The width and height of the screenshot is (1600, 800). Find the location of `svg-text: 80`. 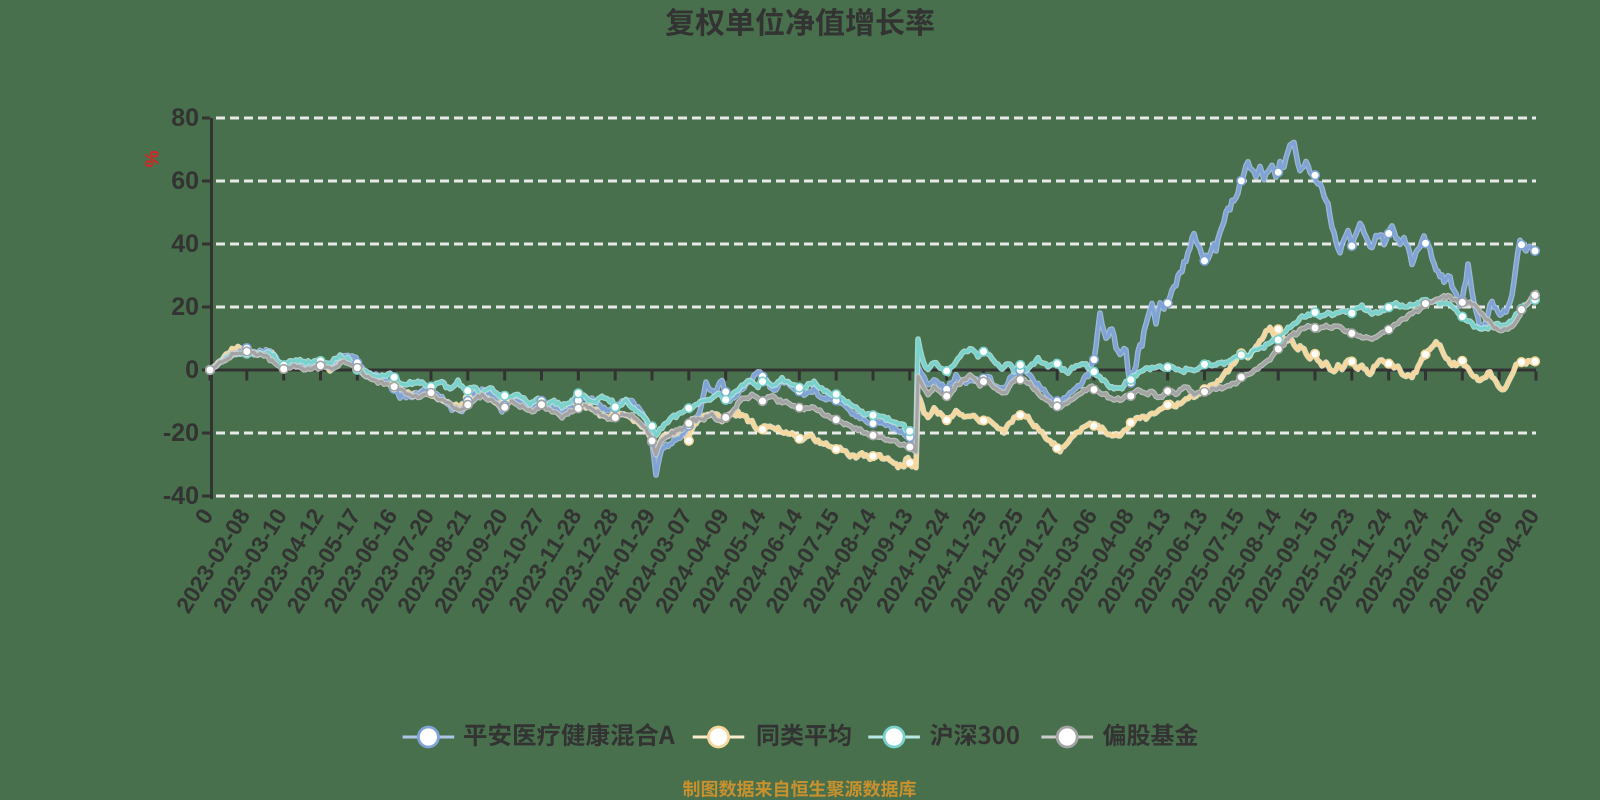

svg-text: 80 is located at coordinates (185, 118).